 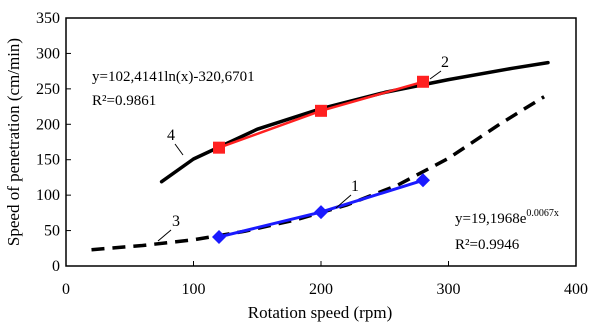 I want to click on series-label-3: 3, so click(x=176, y=221).